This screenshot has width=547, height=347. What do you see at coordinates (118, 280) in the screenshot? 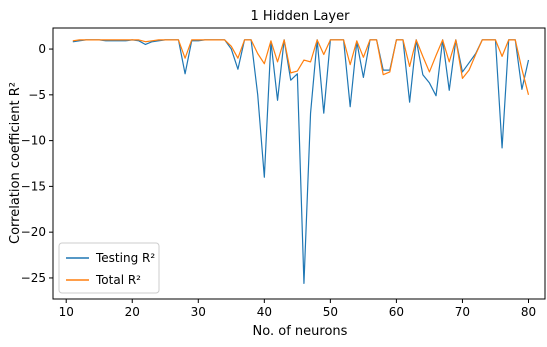
I see `legend-label-1: Total R²` at bounding box center [118, 280].